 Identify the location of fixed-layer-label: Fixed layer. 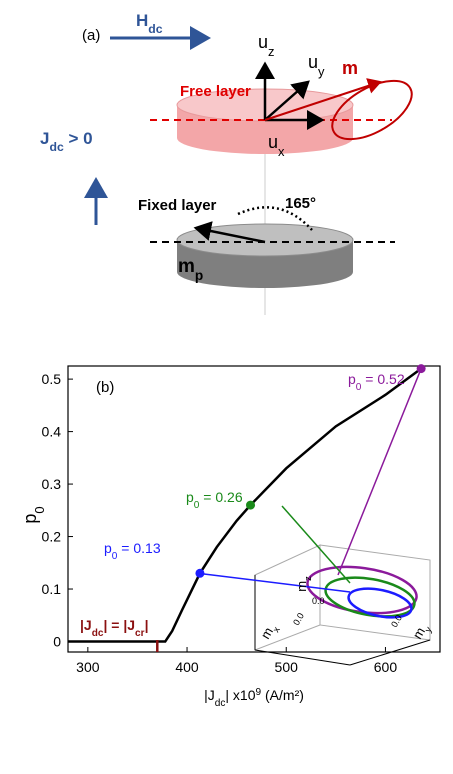
(177, 205).